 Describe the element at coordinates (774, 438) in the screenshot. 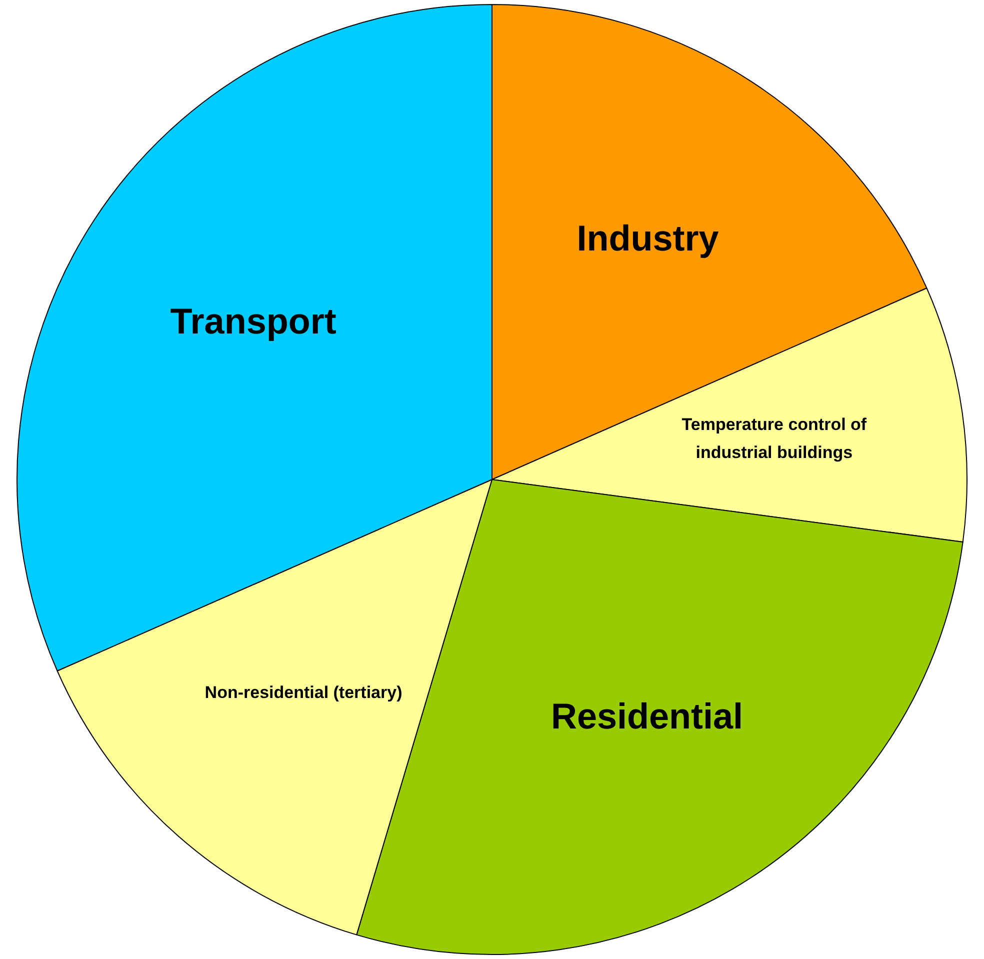

I see `slice-label: Temperature control of industrial buildings` at that location.